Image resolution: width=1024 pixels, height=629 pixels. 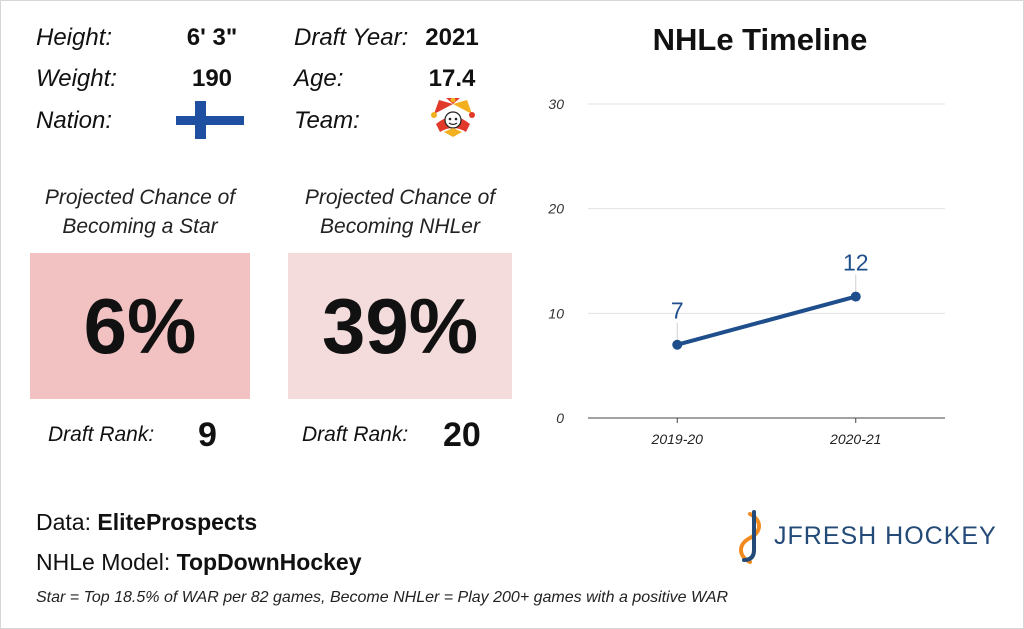 I want to click on y-tick-label: 10, so click(x=556, y=313).